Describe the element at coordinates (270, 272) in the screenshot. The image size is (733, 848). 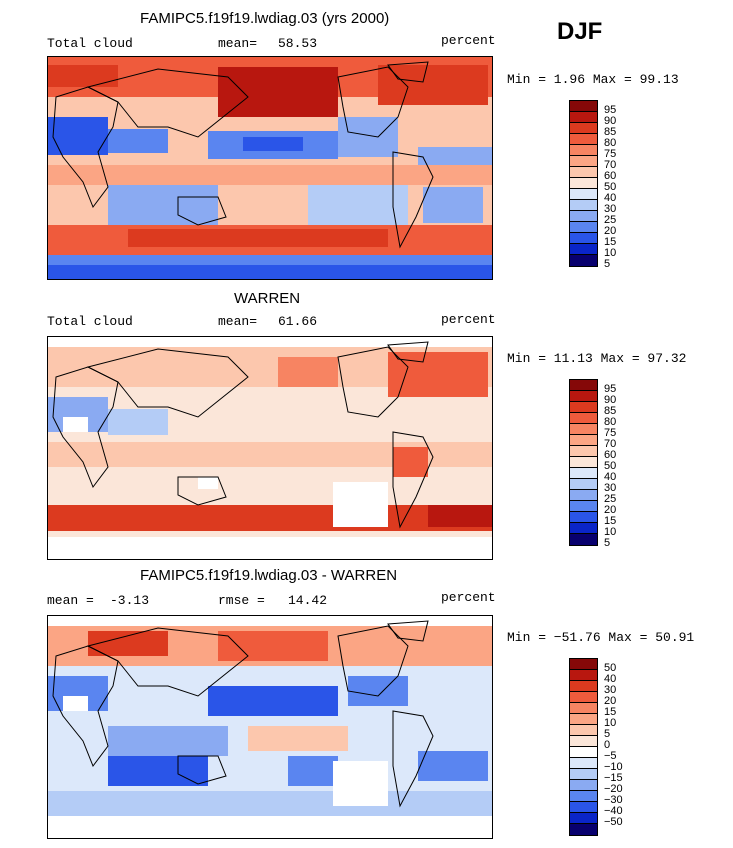
I see `panel-1-antarctic-core` at that location.